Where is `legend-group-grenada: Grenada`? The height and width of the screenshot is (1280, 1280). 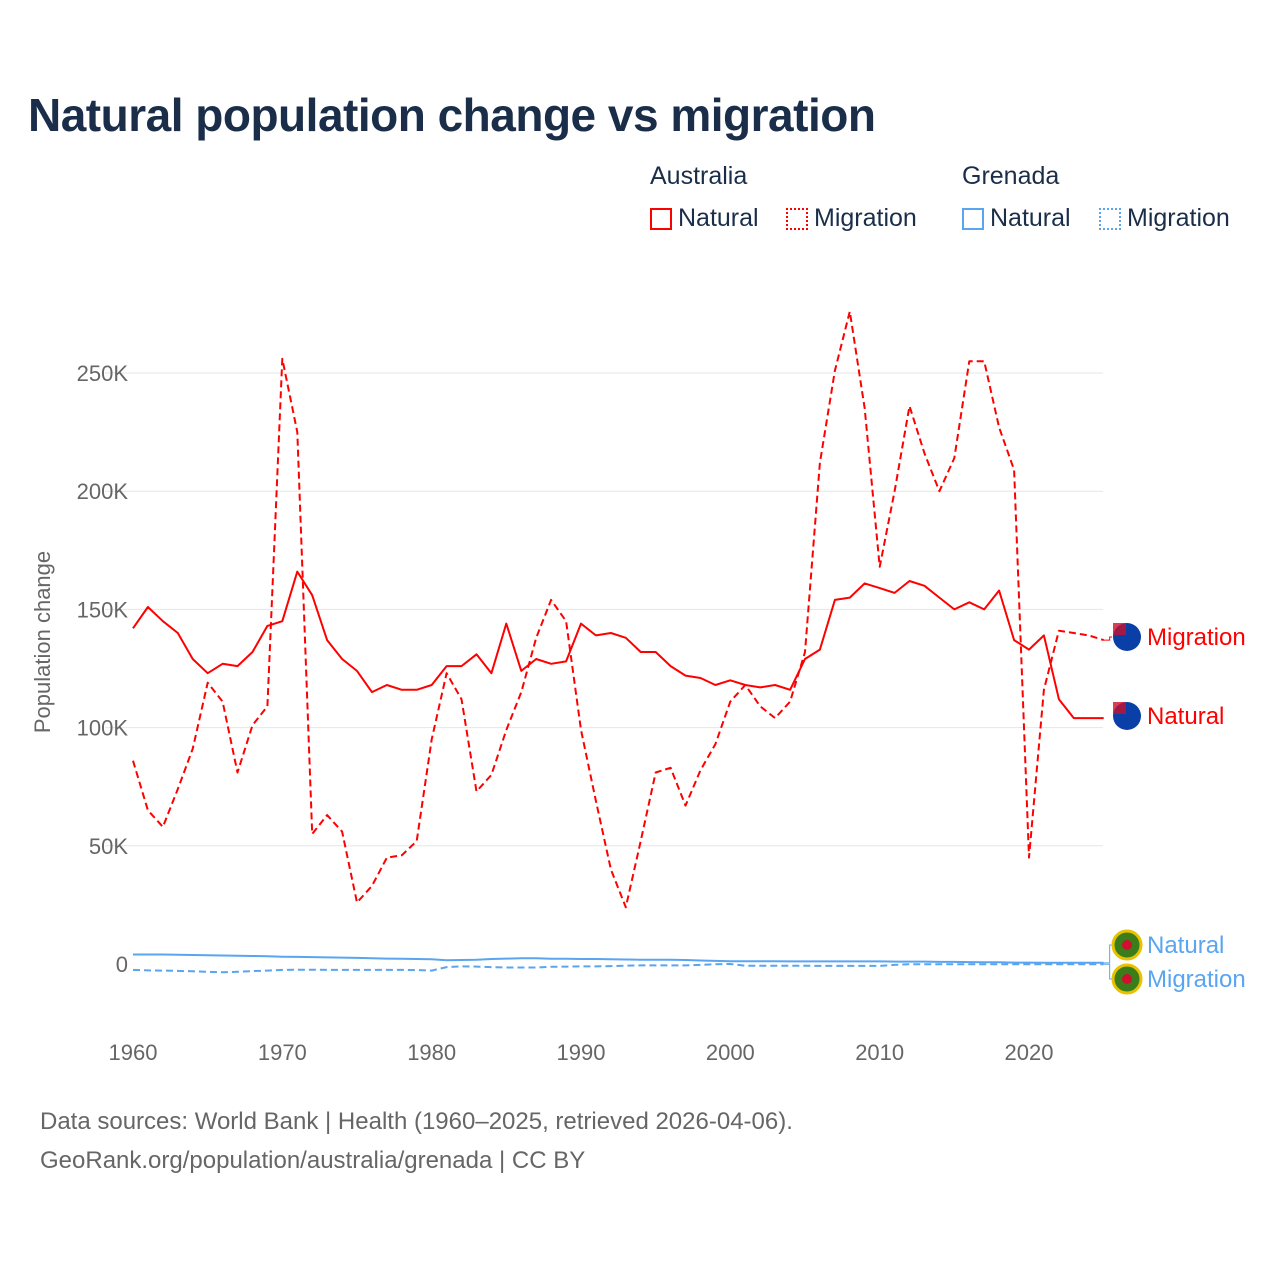 legend-group-grenada: Grenada is located at coordinates (1011, 176).